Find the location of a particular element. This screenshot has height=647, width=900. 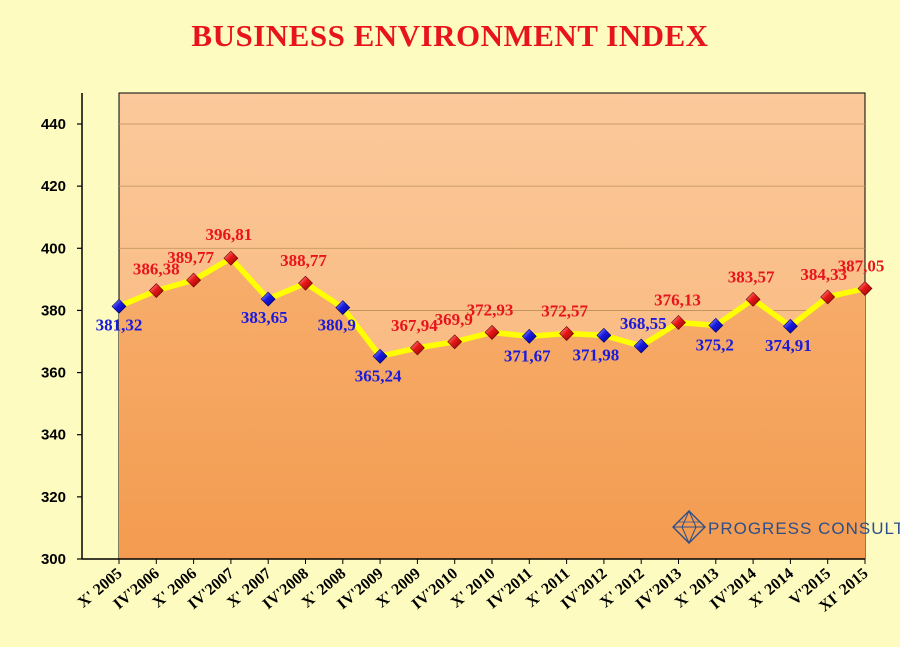

diamond-logo-icon is located at coordinates (689, 527).